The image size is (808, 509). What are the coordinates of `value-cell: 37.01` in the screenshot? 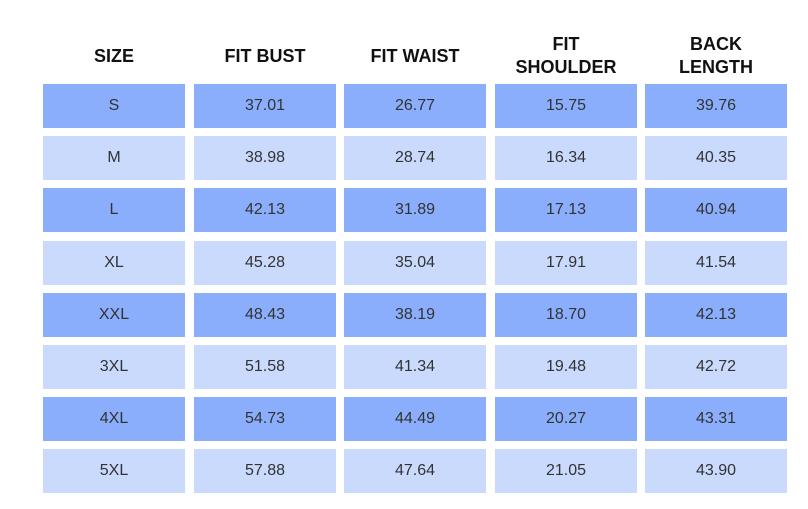 It's located at (265, 106).